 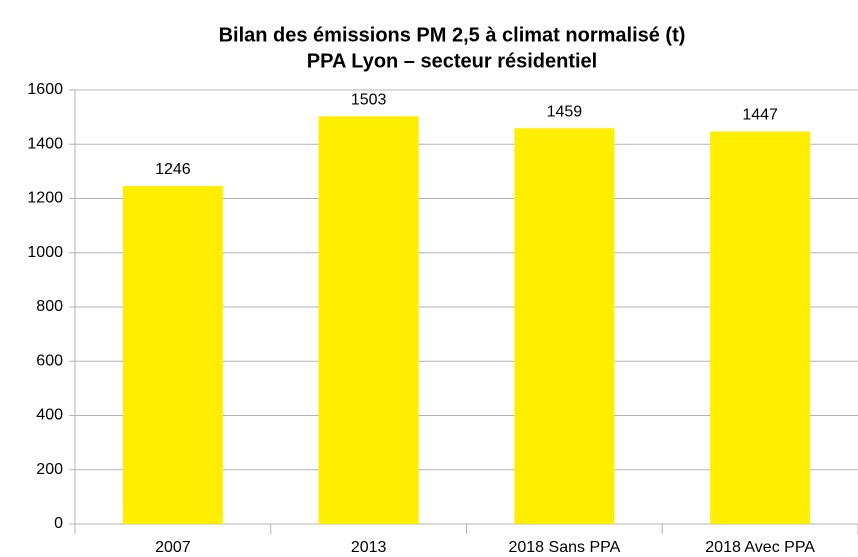 I want to click on y-tick-label: 1200, so click(x=45, y=198).